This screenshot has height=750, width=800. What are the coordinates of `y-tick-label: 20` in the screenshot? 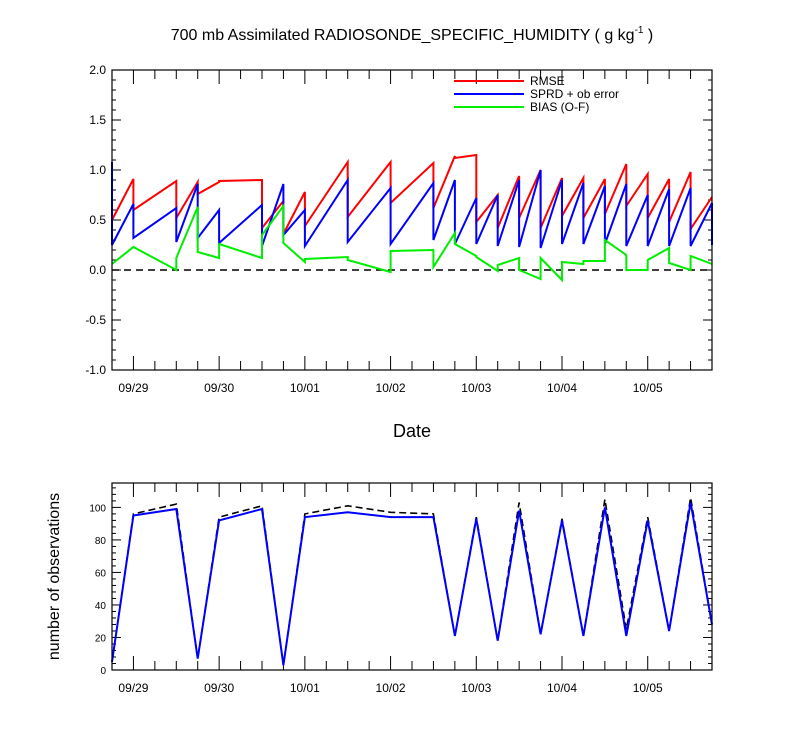 It's located at (101, 638).